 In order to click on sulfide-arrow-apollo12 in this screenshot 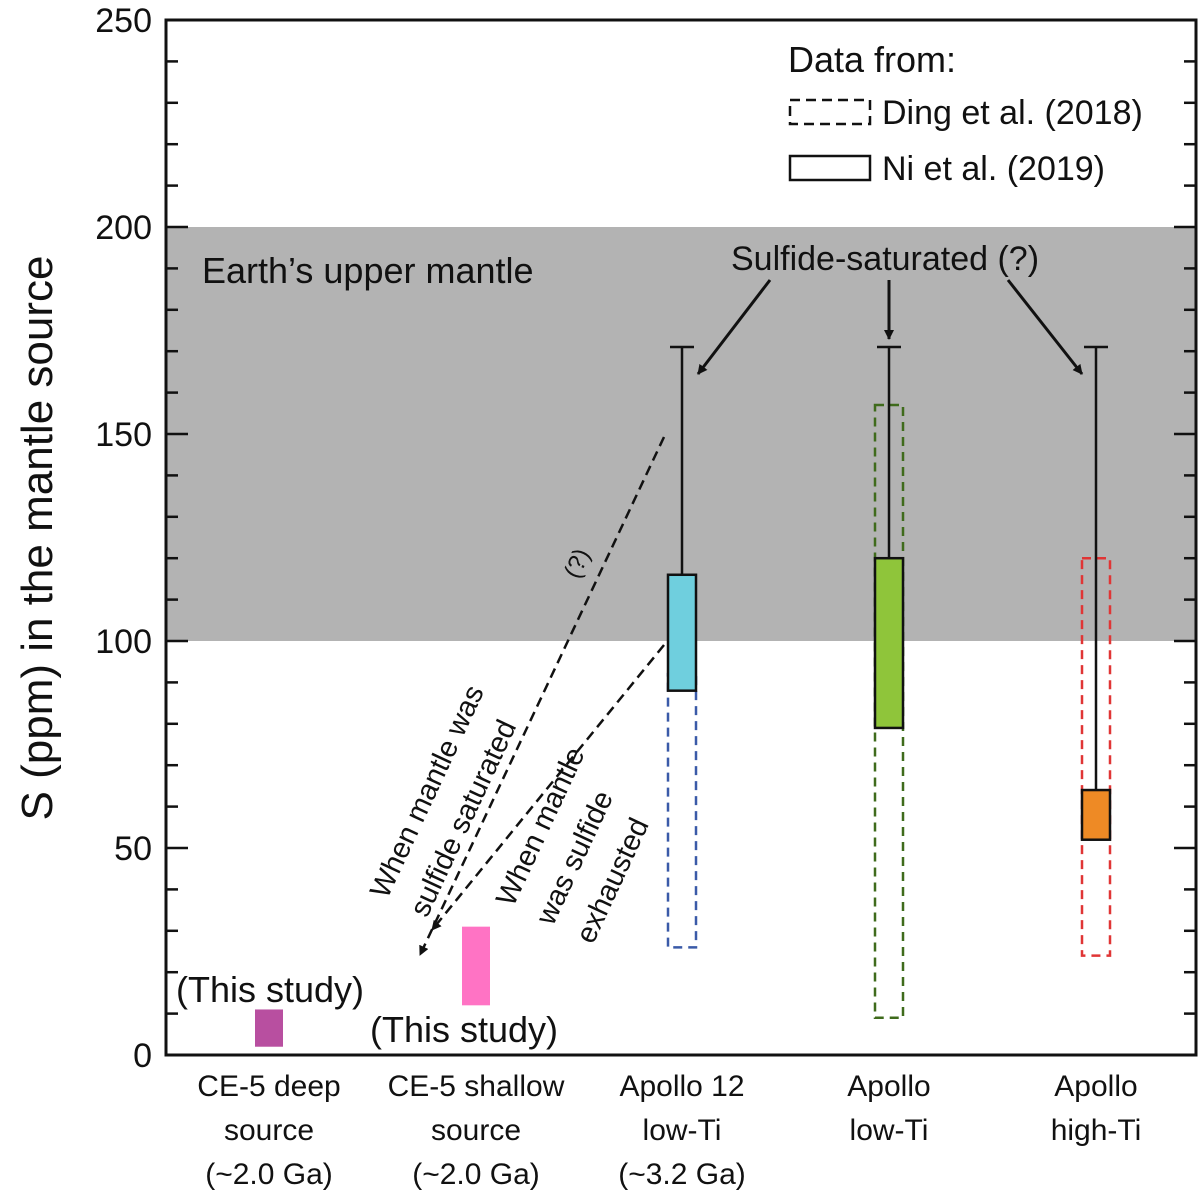, I will do `click(734, 327)`.